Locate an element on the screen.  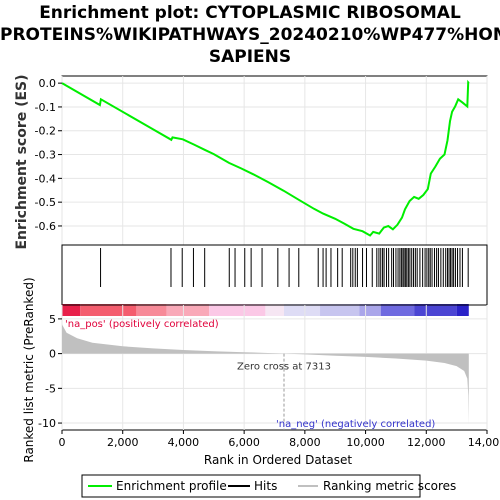
legend-label-hits: Hits is located at coordinates (265, 486).